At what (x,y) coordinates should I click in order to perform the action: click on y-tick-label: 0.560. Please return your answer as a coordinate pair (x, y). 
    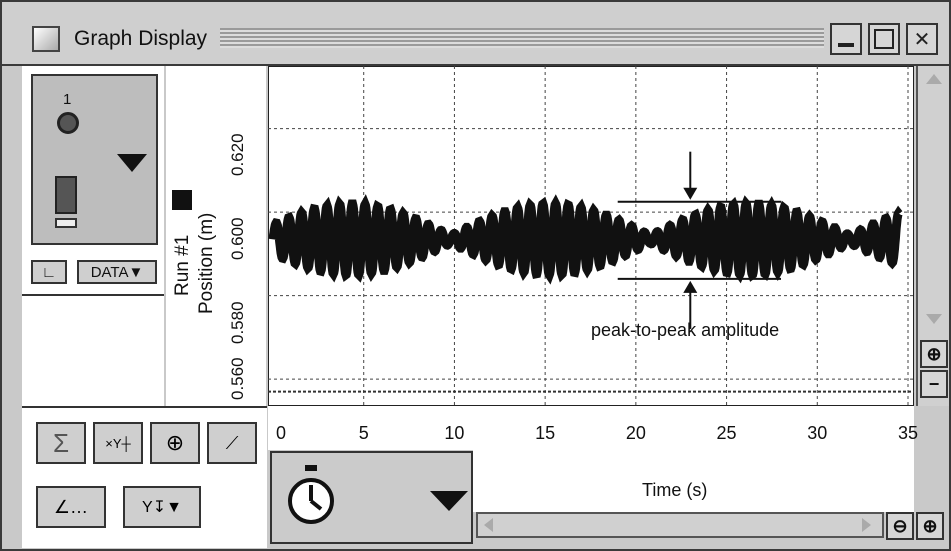
    Looking at the image, I should click on (237, 378).